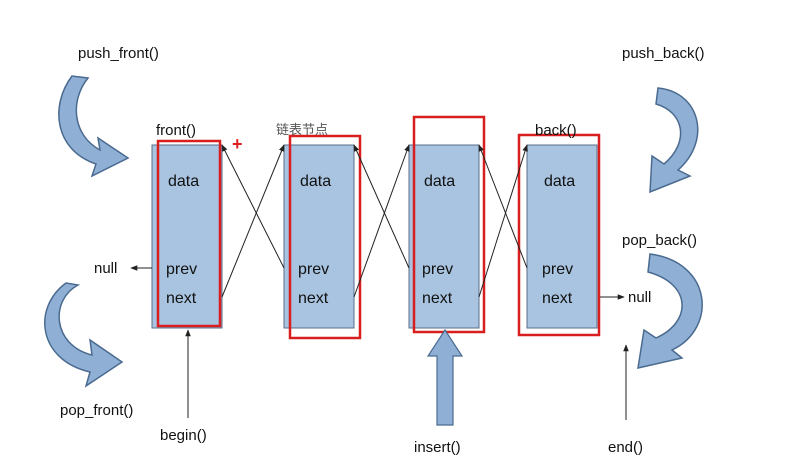  I want to click on pop-back-arrow, so click(670, 311).